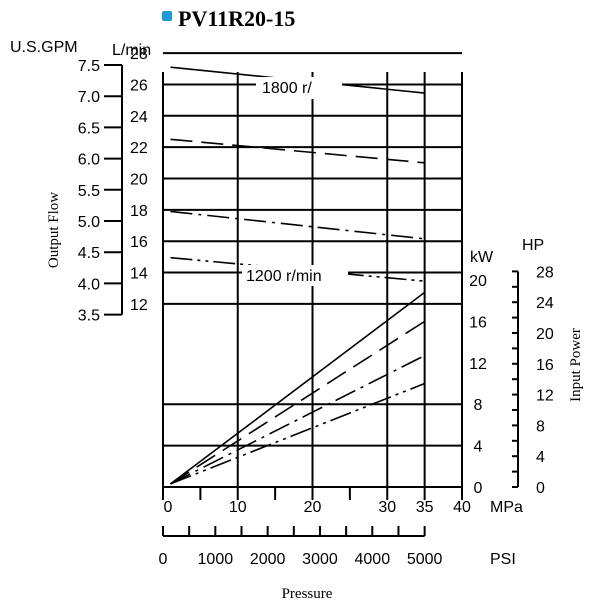 Image resolution: width=594 pixels, height=607 pixels. Describe the element at coordinates (462, 507) in the screenshot. I see `mpa-tick-label: 40` at that location.